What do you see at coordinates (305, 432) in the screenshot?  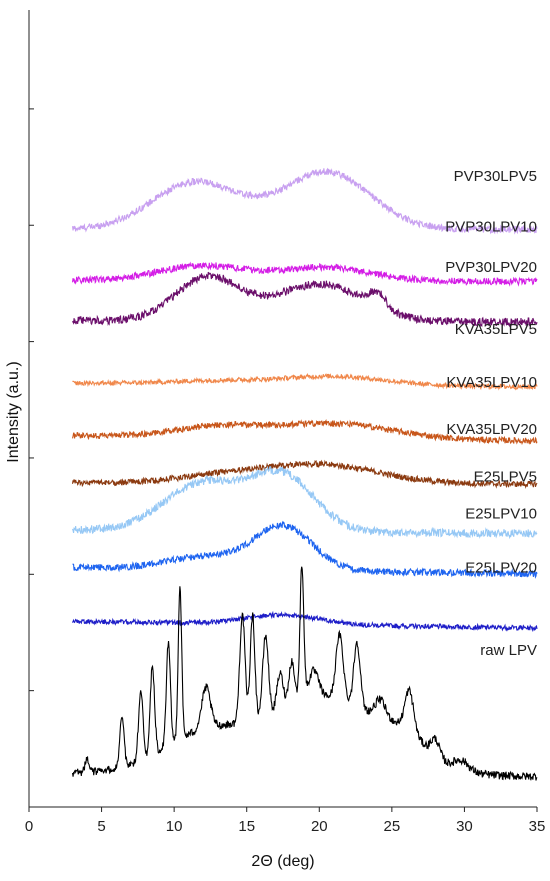 I see `series-line-kva35lpv10` at bounding box center [305, 432].